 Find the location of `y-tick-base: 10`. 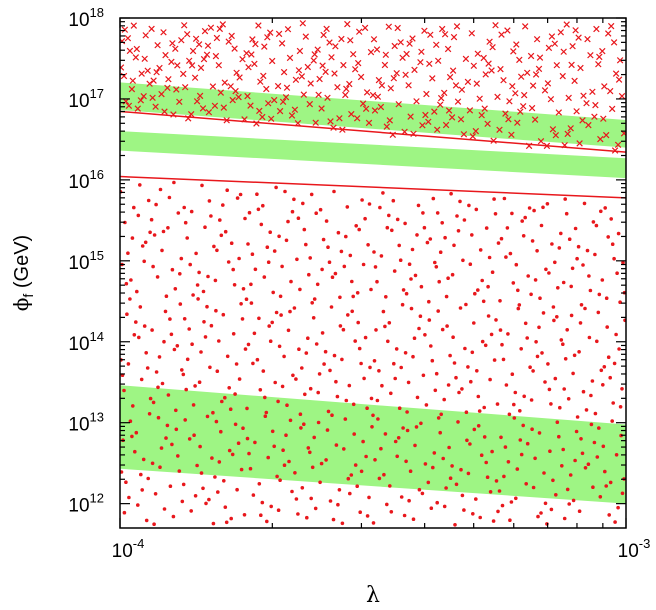

y-tick-base: 10 is located at coordinates (78, 101).